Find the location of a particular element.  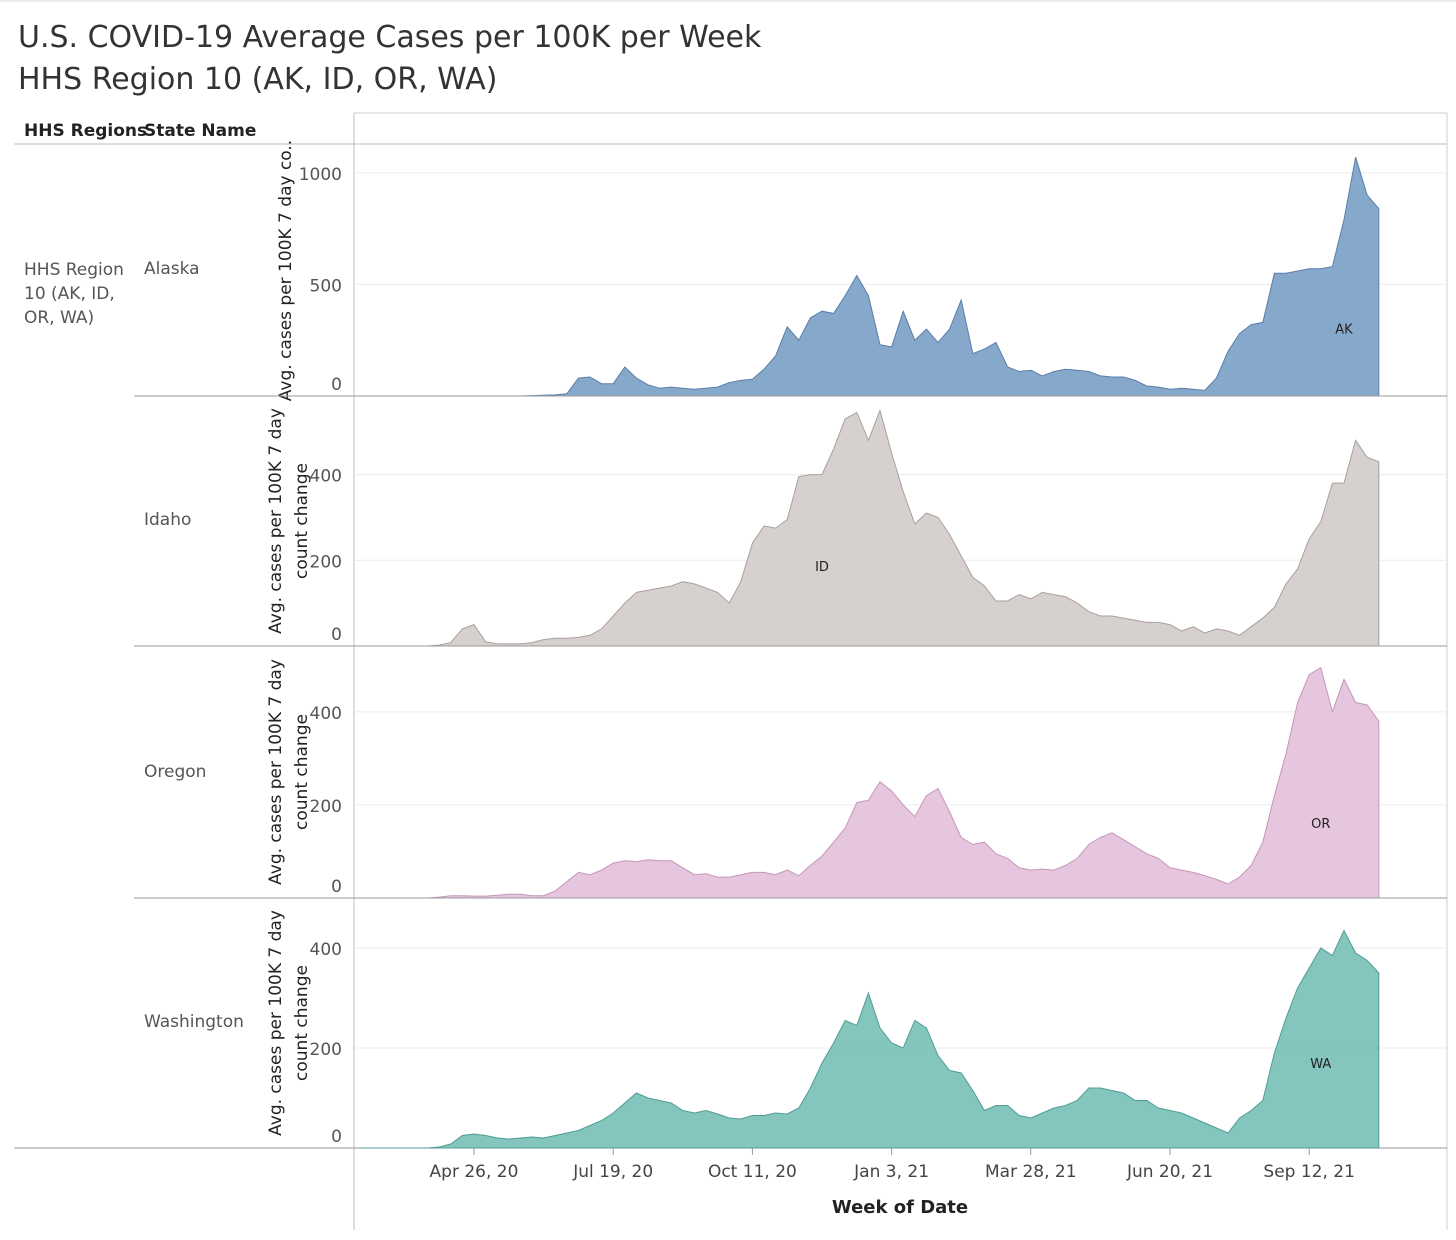

y-tick-label: 500 is located at coordinates (326, 286).